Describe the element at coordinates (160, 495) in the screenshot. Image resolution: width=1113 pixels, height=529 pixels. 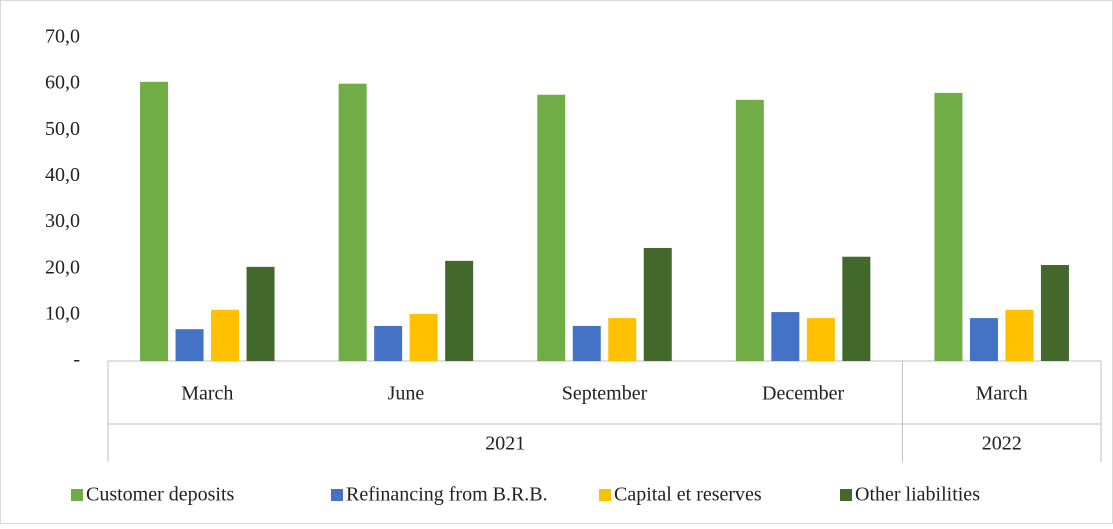
I see `legend-label: Customer deposits` at that location.